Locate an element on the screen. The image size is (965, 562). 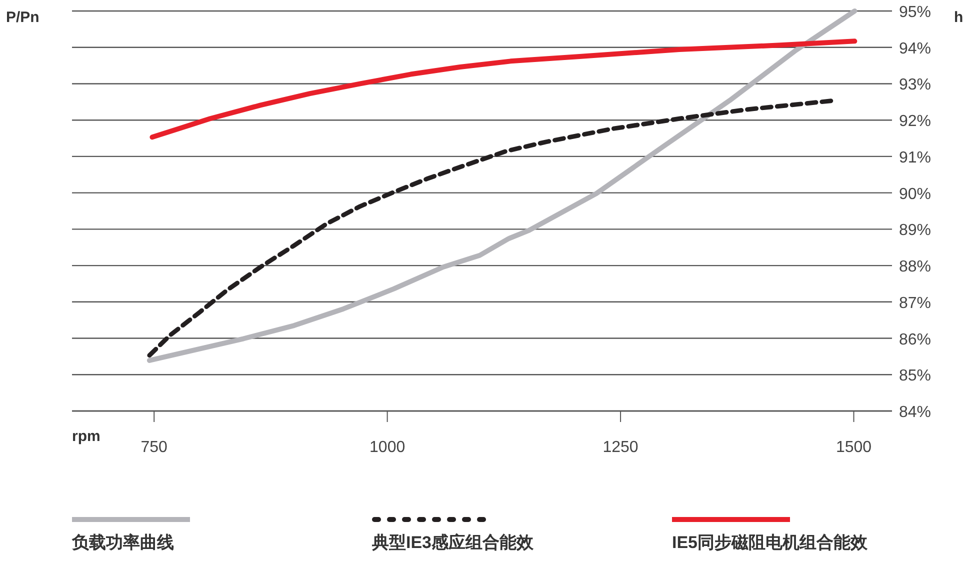
y2-tick-label: 94% is located at coordinates (915, 49).